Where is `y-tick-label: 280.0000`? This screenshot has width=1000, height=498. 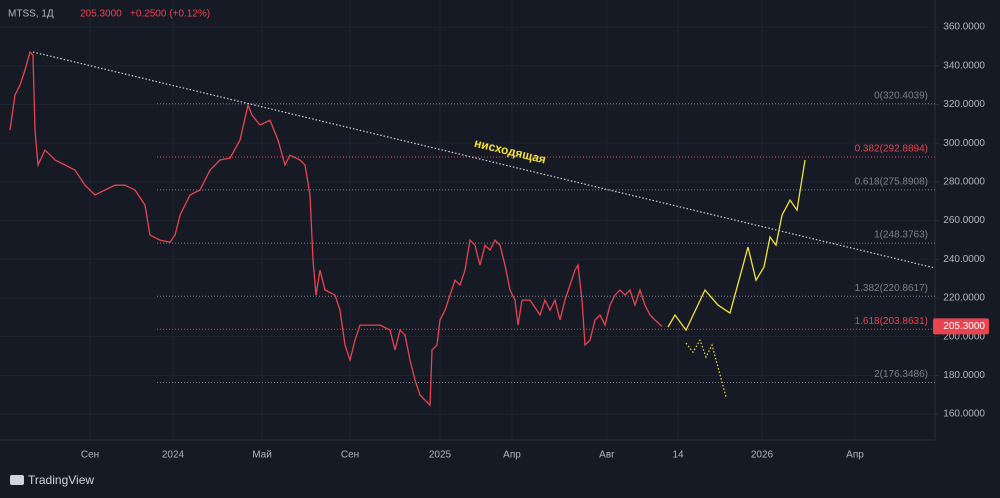
y-tick-label: 280.0000 is located at coordinates (964, 182).